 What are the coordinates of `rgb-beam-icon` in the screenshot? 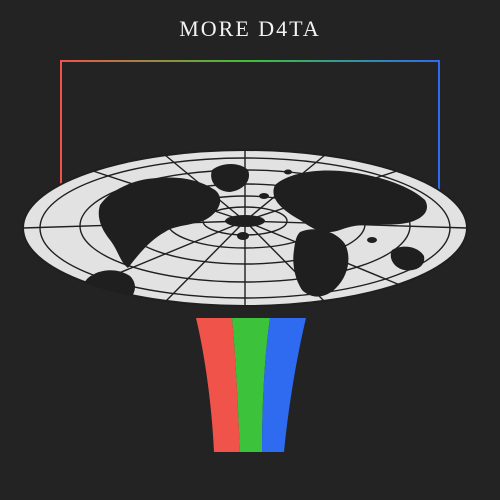 It's located at (251, 385).